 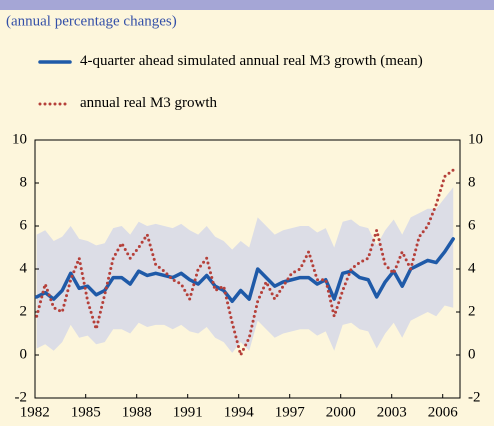 I want to click on y-tick-label: 2, so click(x=24, y=311).